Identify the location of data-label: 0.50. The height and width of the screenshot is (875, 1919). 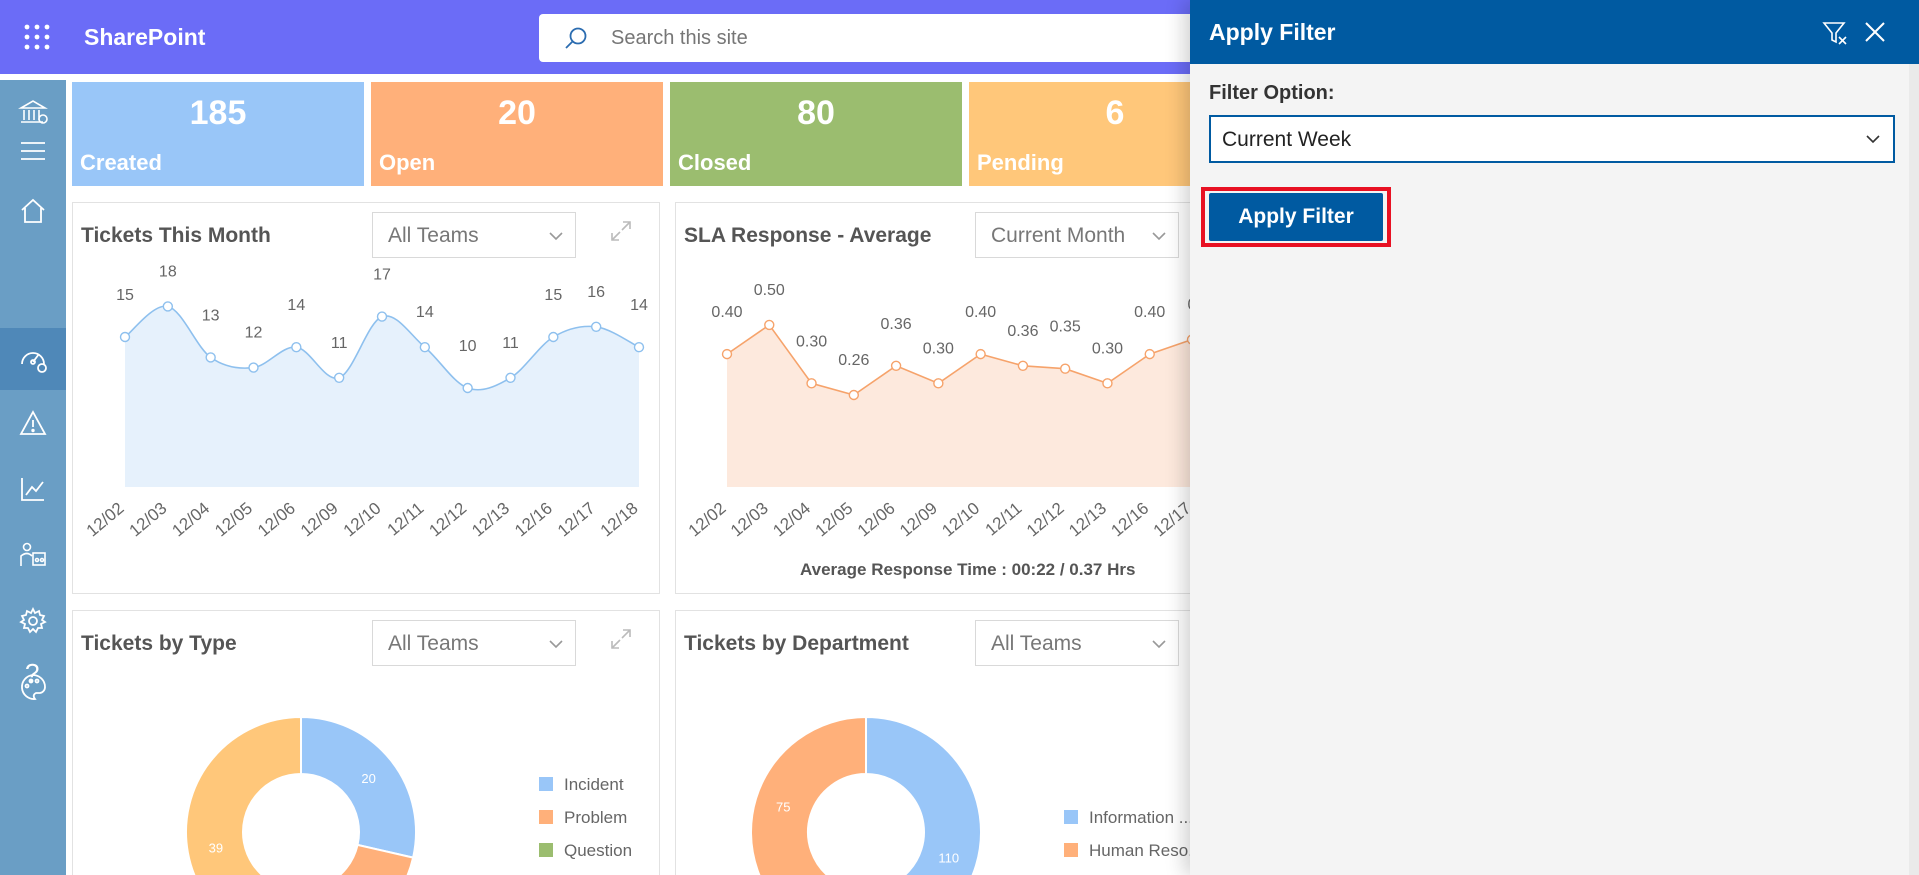
(769, 290).